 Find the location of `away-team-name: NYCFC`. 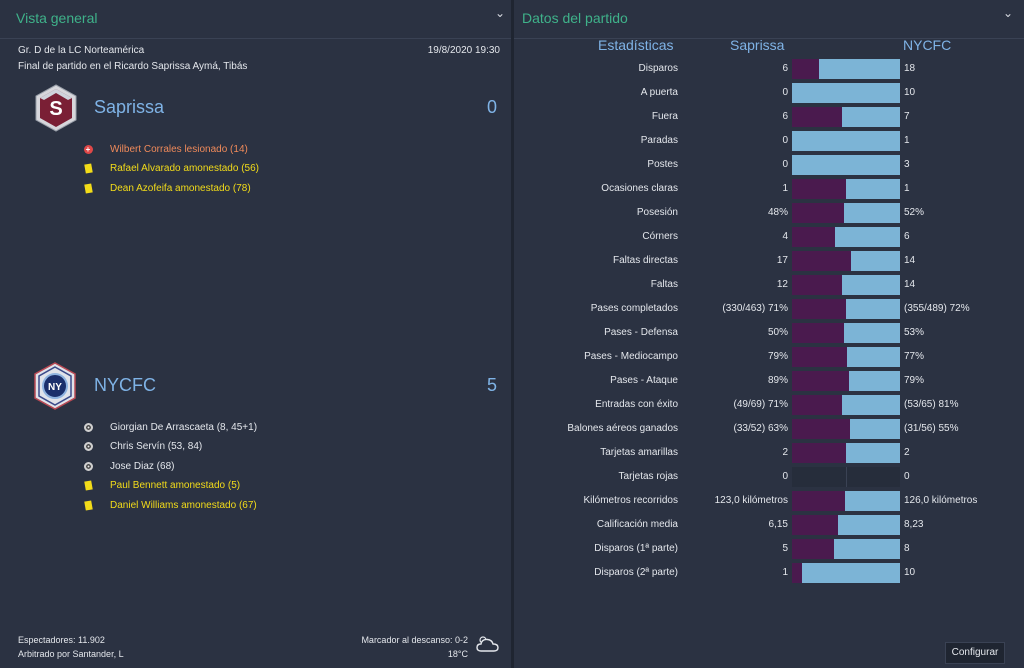

away-team-name: NYCFC is located at coordinates (125, 385).